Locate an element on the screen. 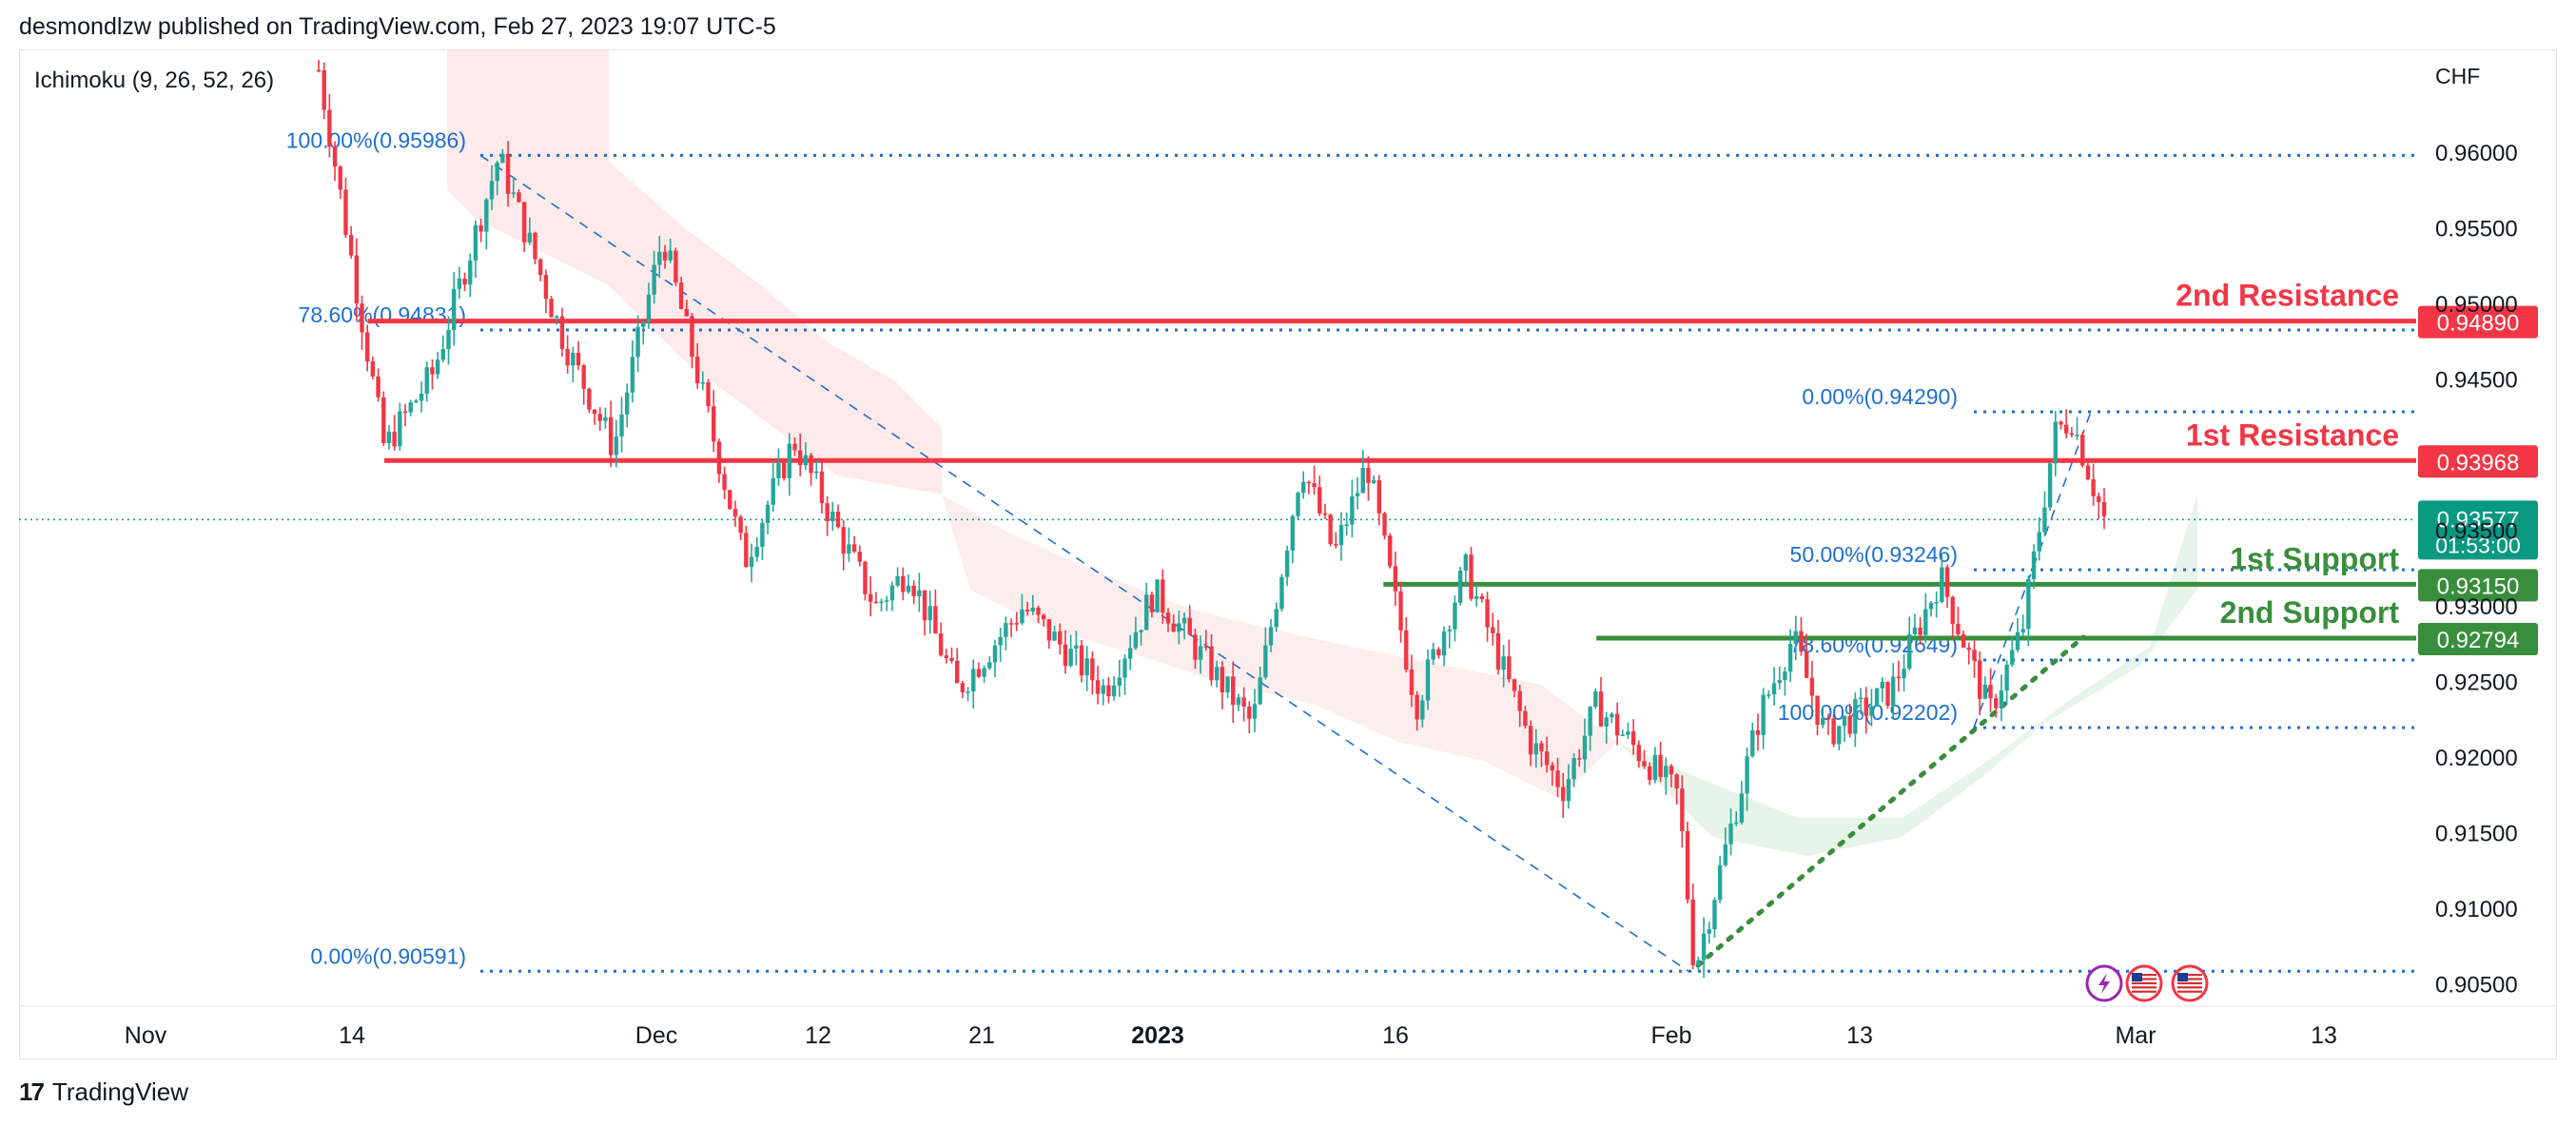 This screenshot has width=2576, height=1126. y-tick-label: 0.94500 is located at coordinates (2476, 381).